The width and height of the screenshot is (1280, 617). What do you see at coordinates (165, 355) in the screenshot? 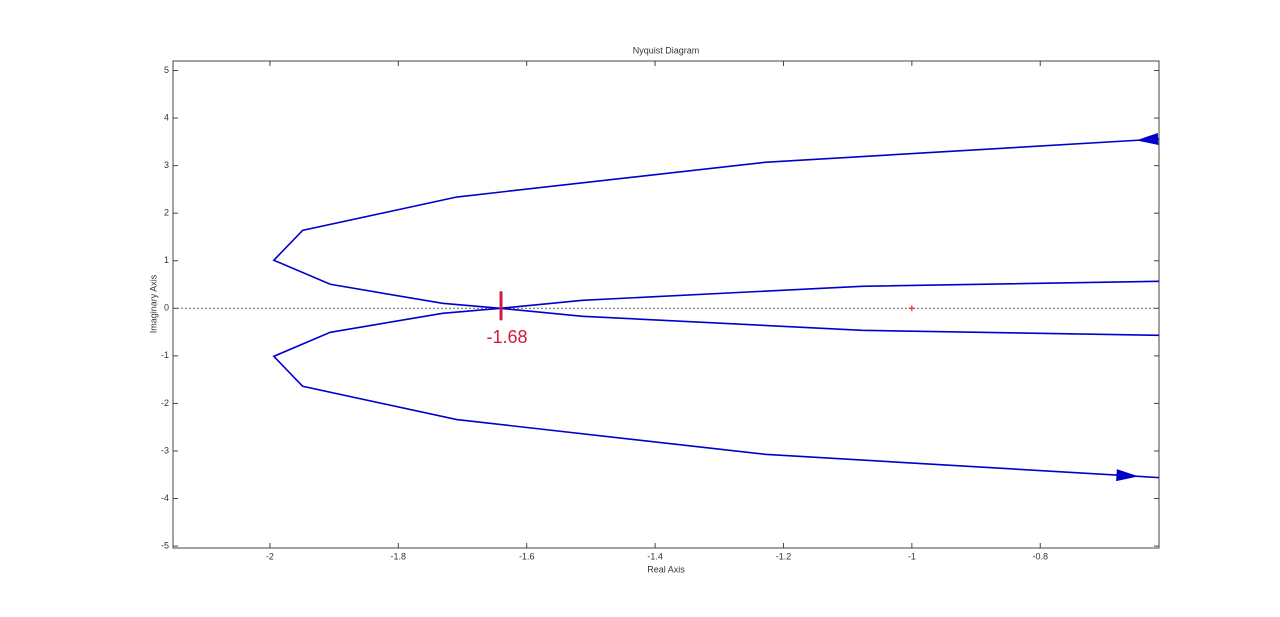
I see `y-tick-label: -1` at bounding box center [165, 355].